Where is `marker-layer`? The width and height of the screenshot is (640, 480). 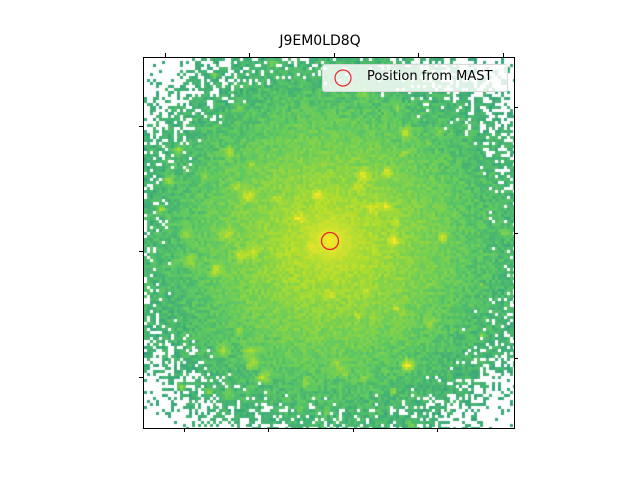 marker-layer is located at coordinates (330, 241).